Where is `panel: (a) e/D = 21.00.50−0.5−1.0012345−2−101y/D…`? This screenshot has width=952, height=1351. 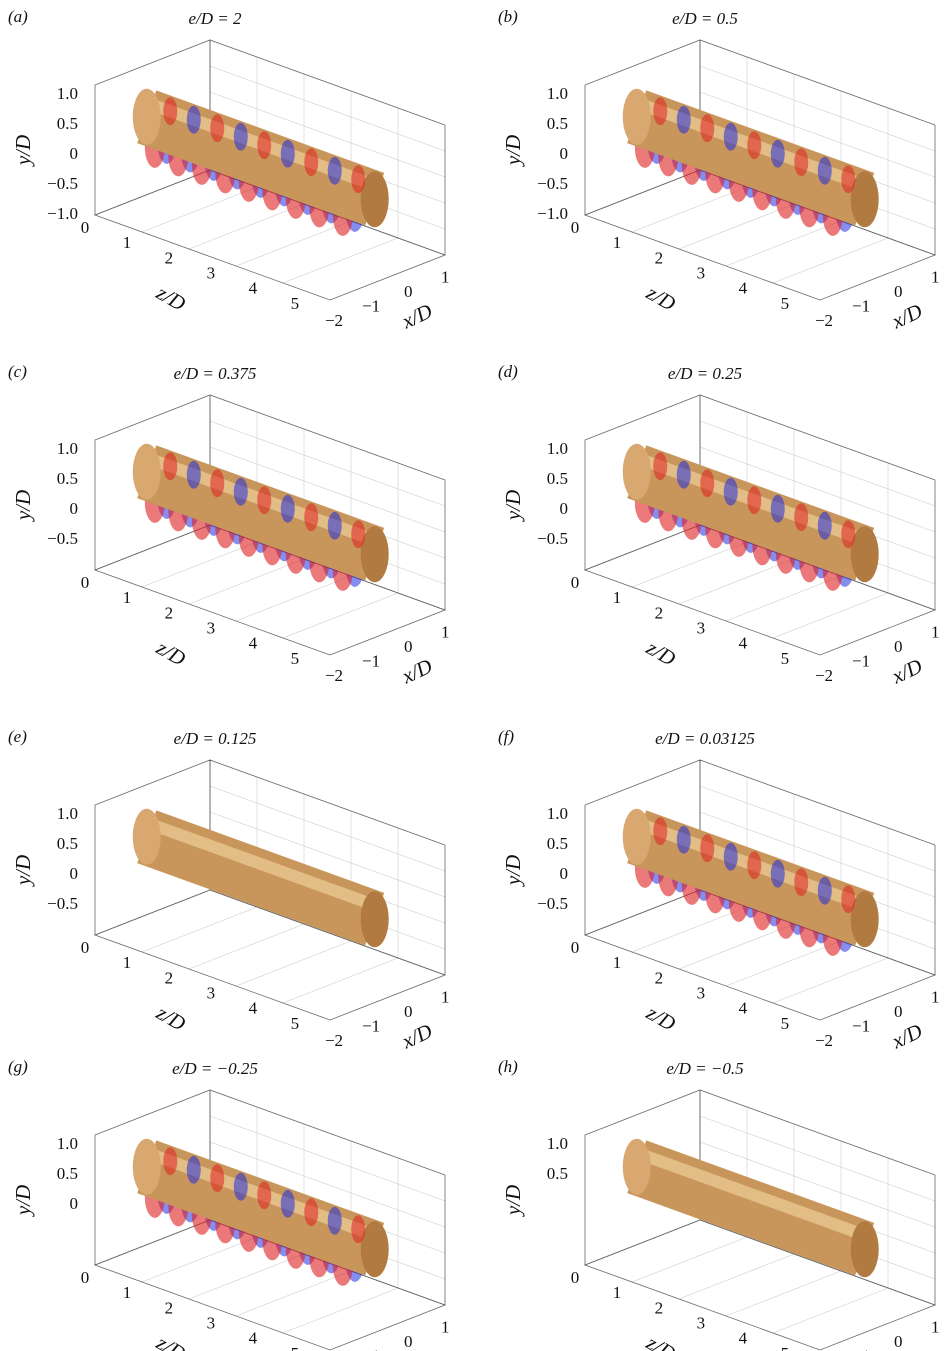
panel: (a) e/D = 21.00.50−0.5−1.0012345−2−101y/D… is located at coordinates (229, 170).